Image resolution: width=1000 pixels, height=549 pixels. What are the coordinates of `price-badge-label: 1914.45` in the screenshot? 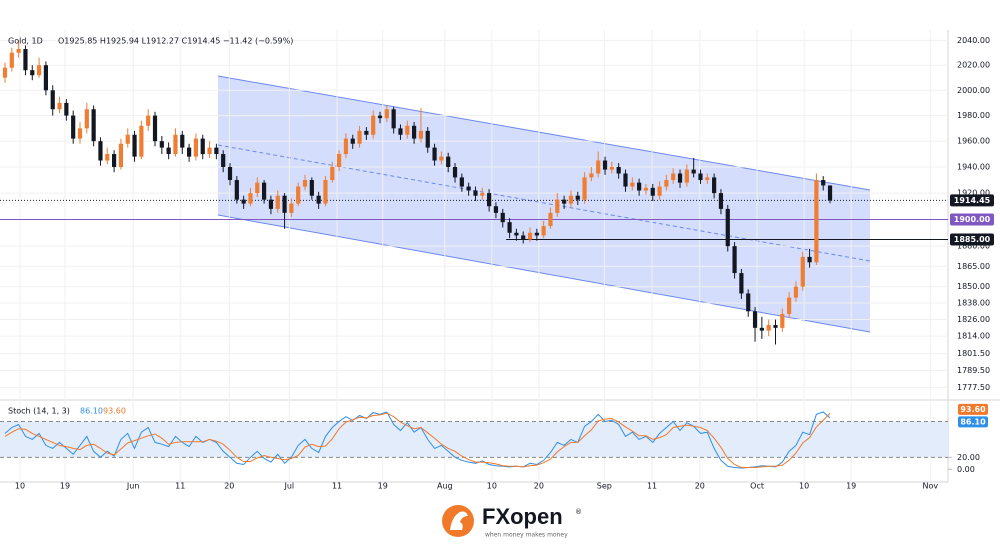 It's located at (972, 200).